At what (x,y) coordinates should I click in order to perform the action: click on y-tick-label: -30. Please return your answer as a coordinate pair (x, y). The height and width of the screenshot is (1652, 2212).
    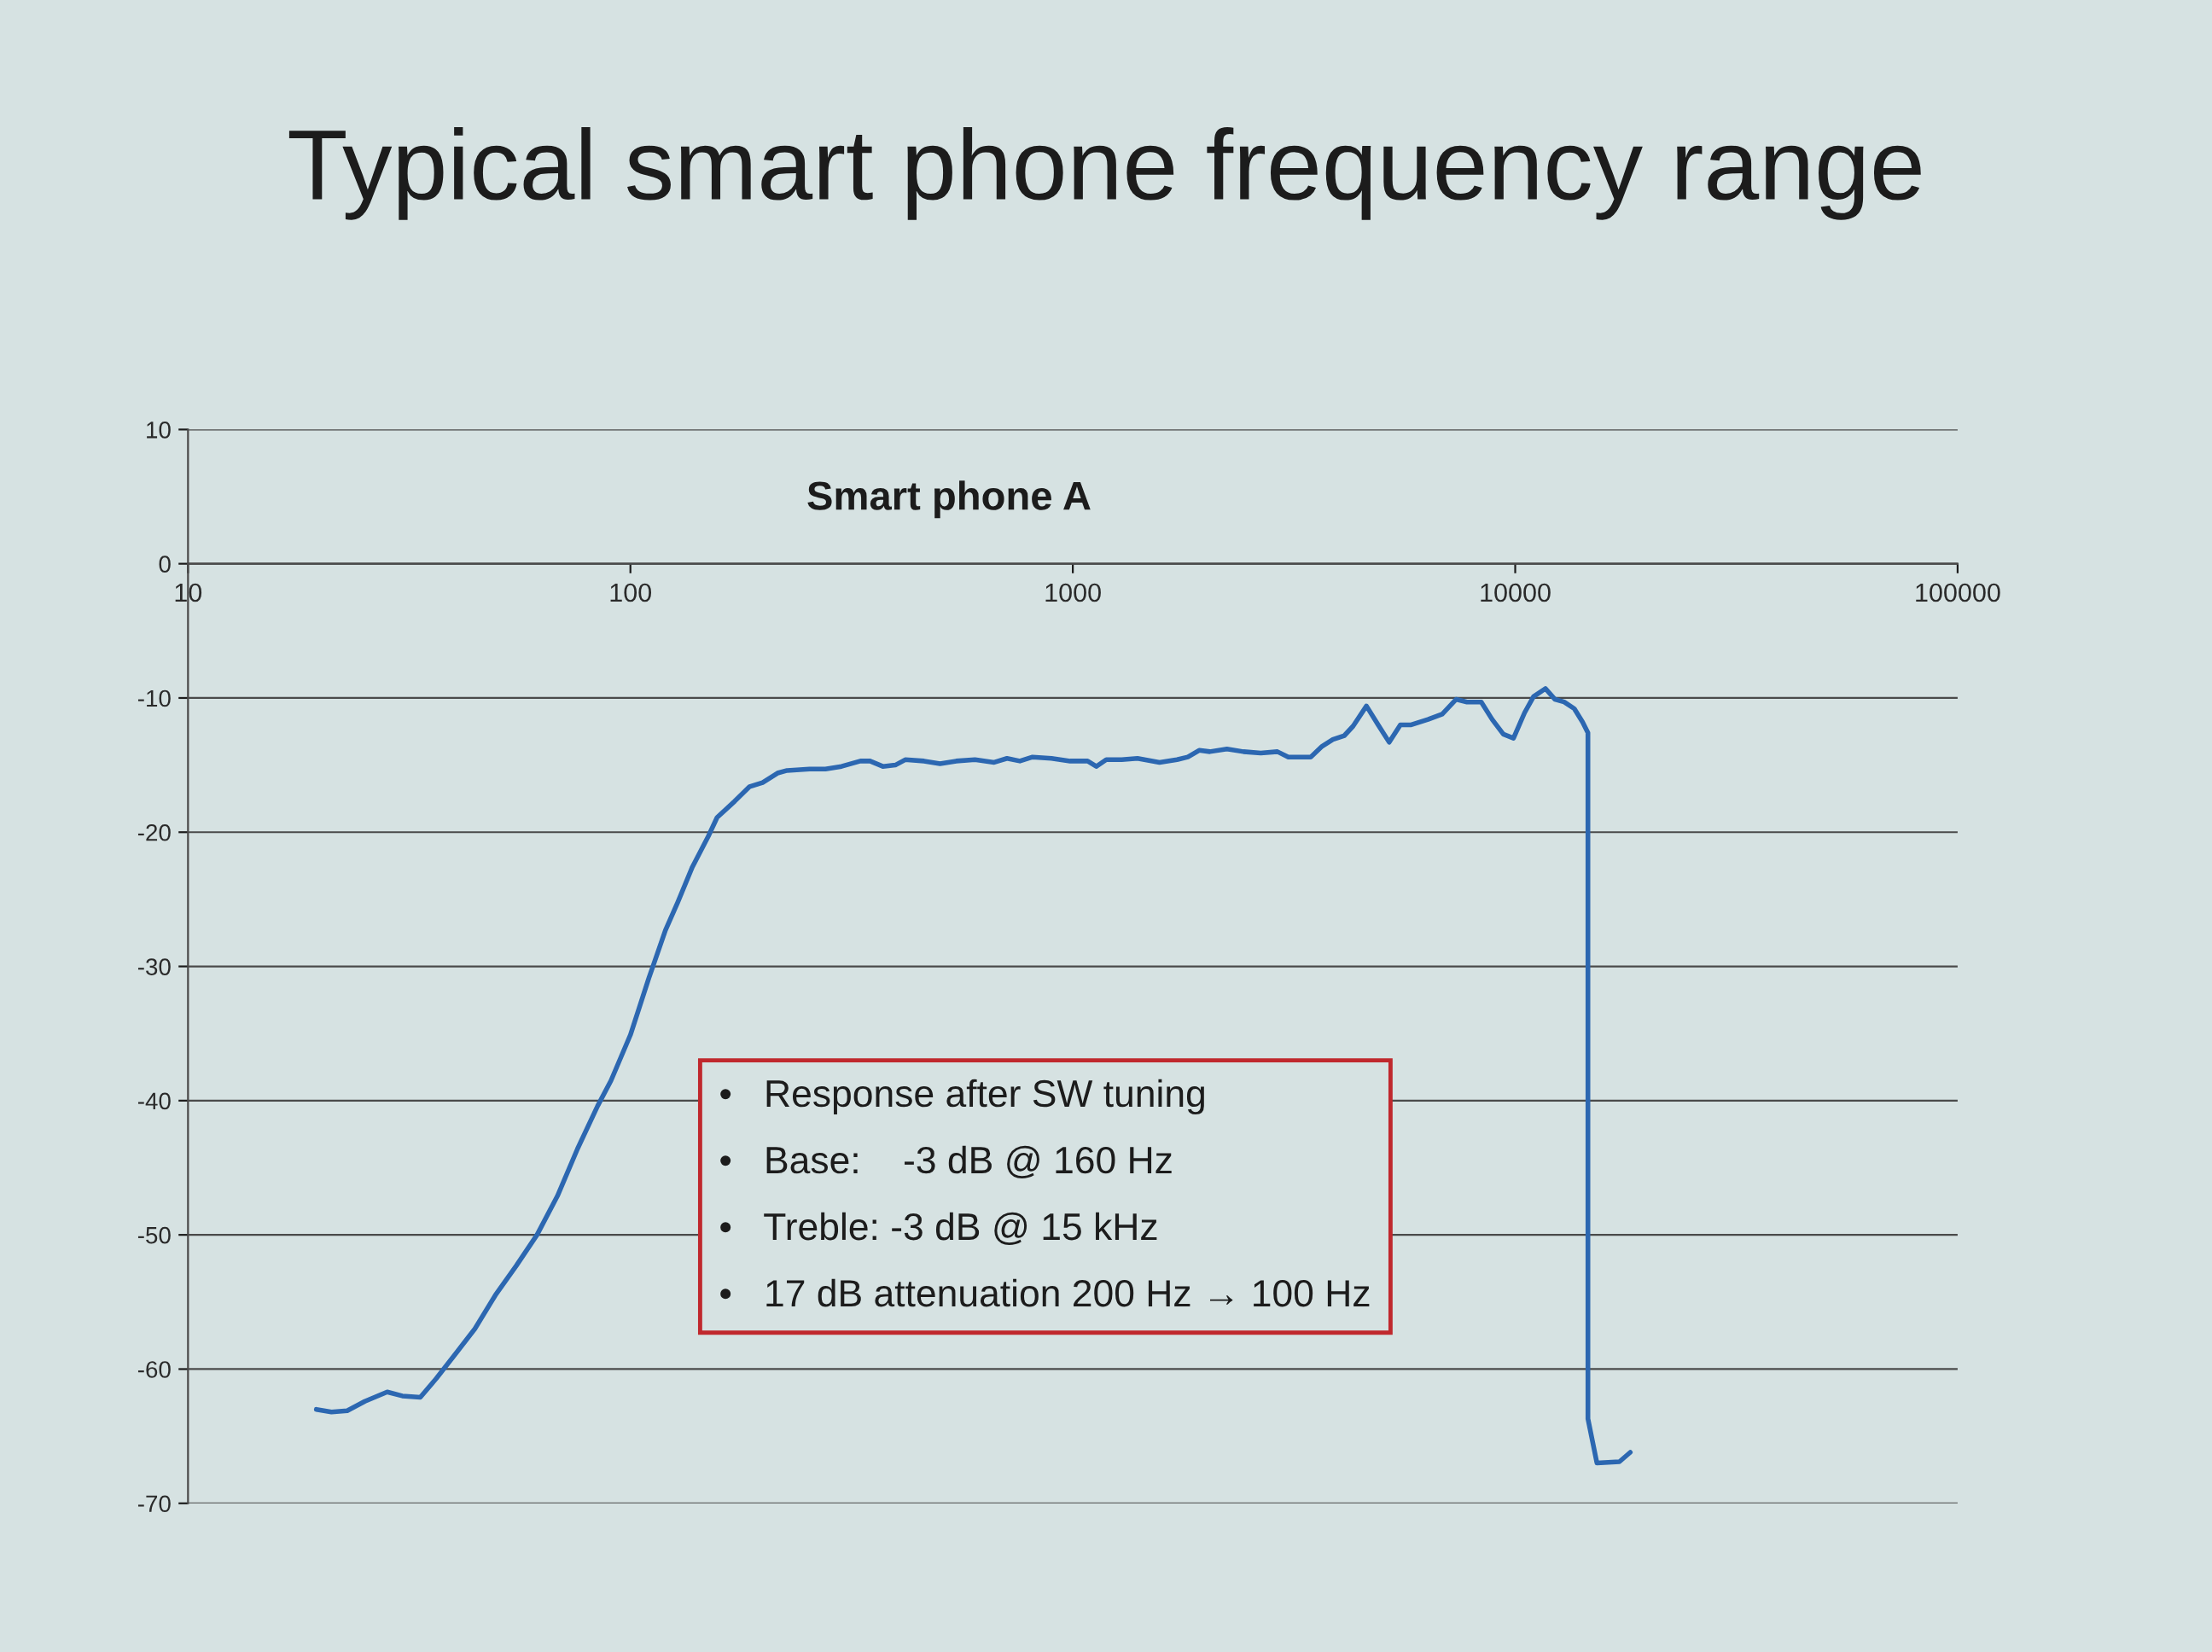
    Looking at the image, I should click on (154, 966).